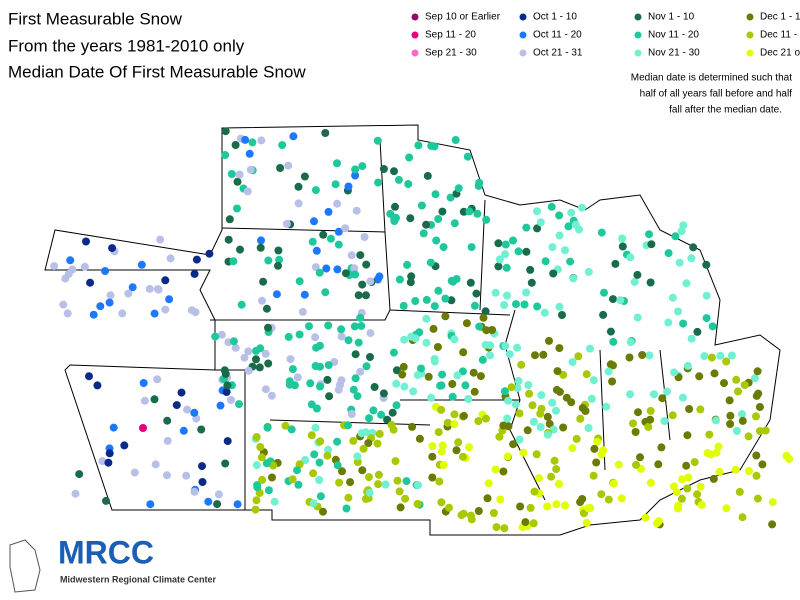  What do you see at coordinates (106, 552) in the screenshot?
I see `logo-name: MRCC` at bounding box center [106, 552].